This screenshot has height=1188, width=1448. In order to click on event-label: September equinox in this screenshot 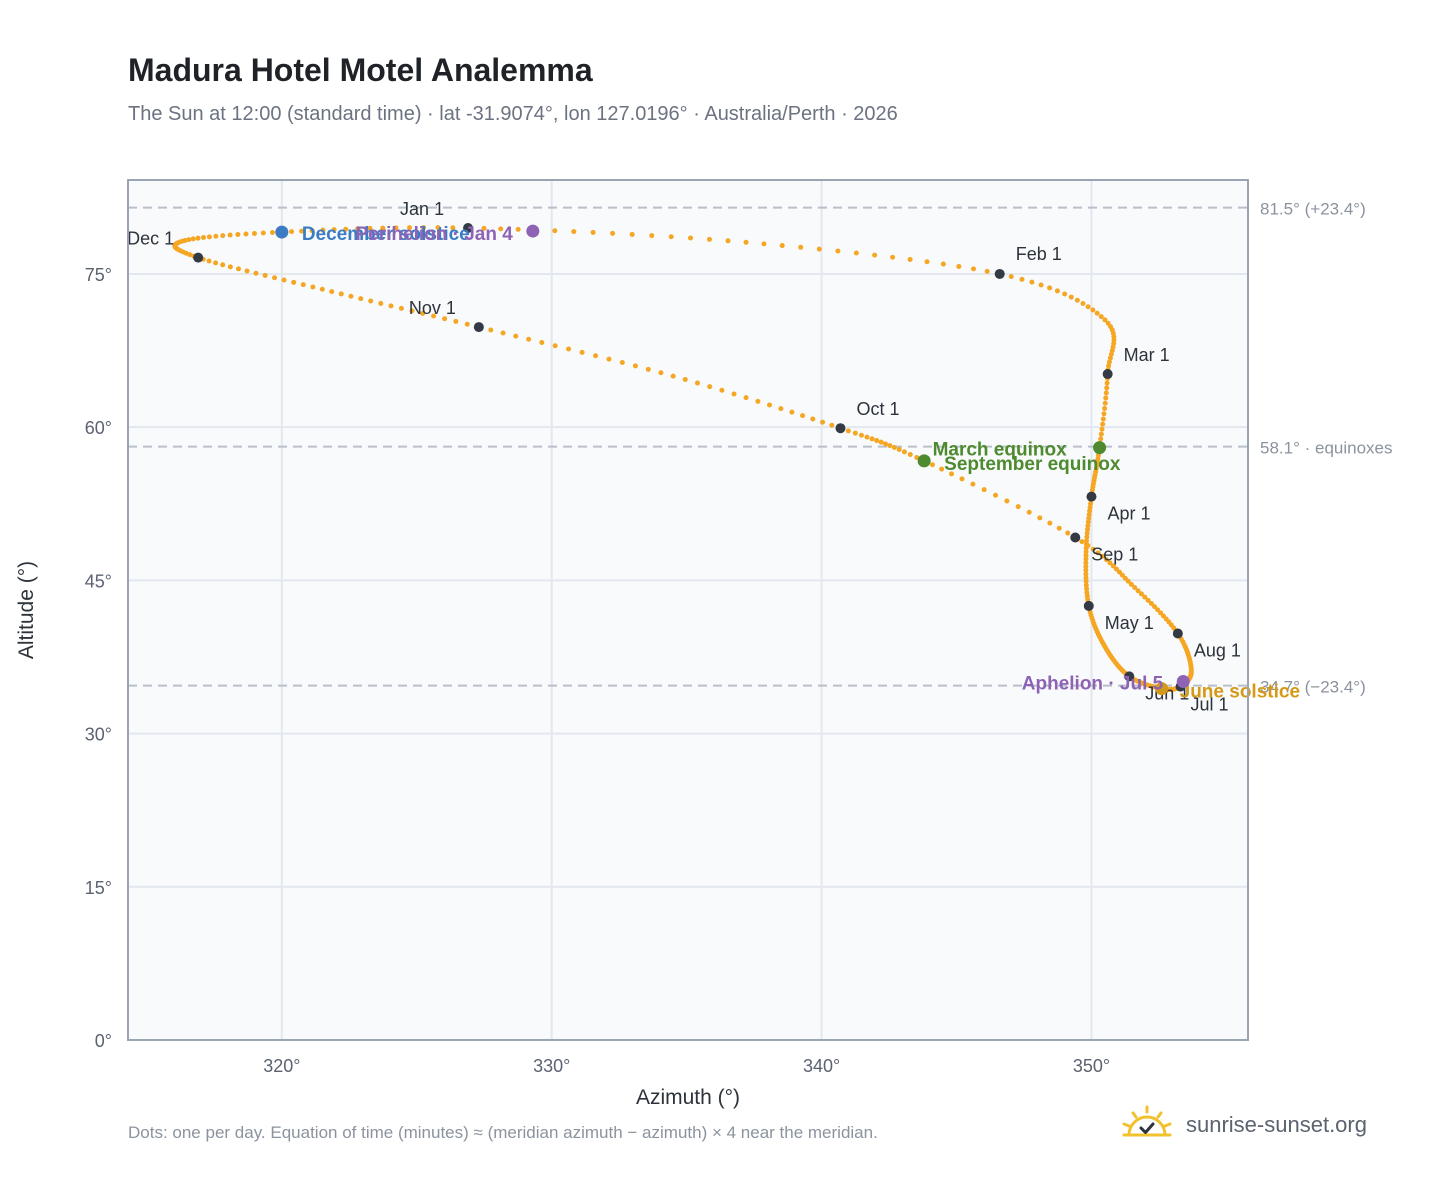, I will do `click(1032, 464)`.